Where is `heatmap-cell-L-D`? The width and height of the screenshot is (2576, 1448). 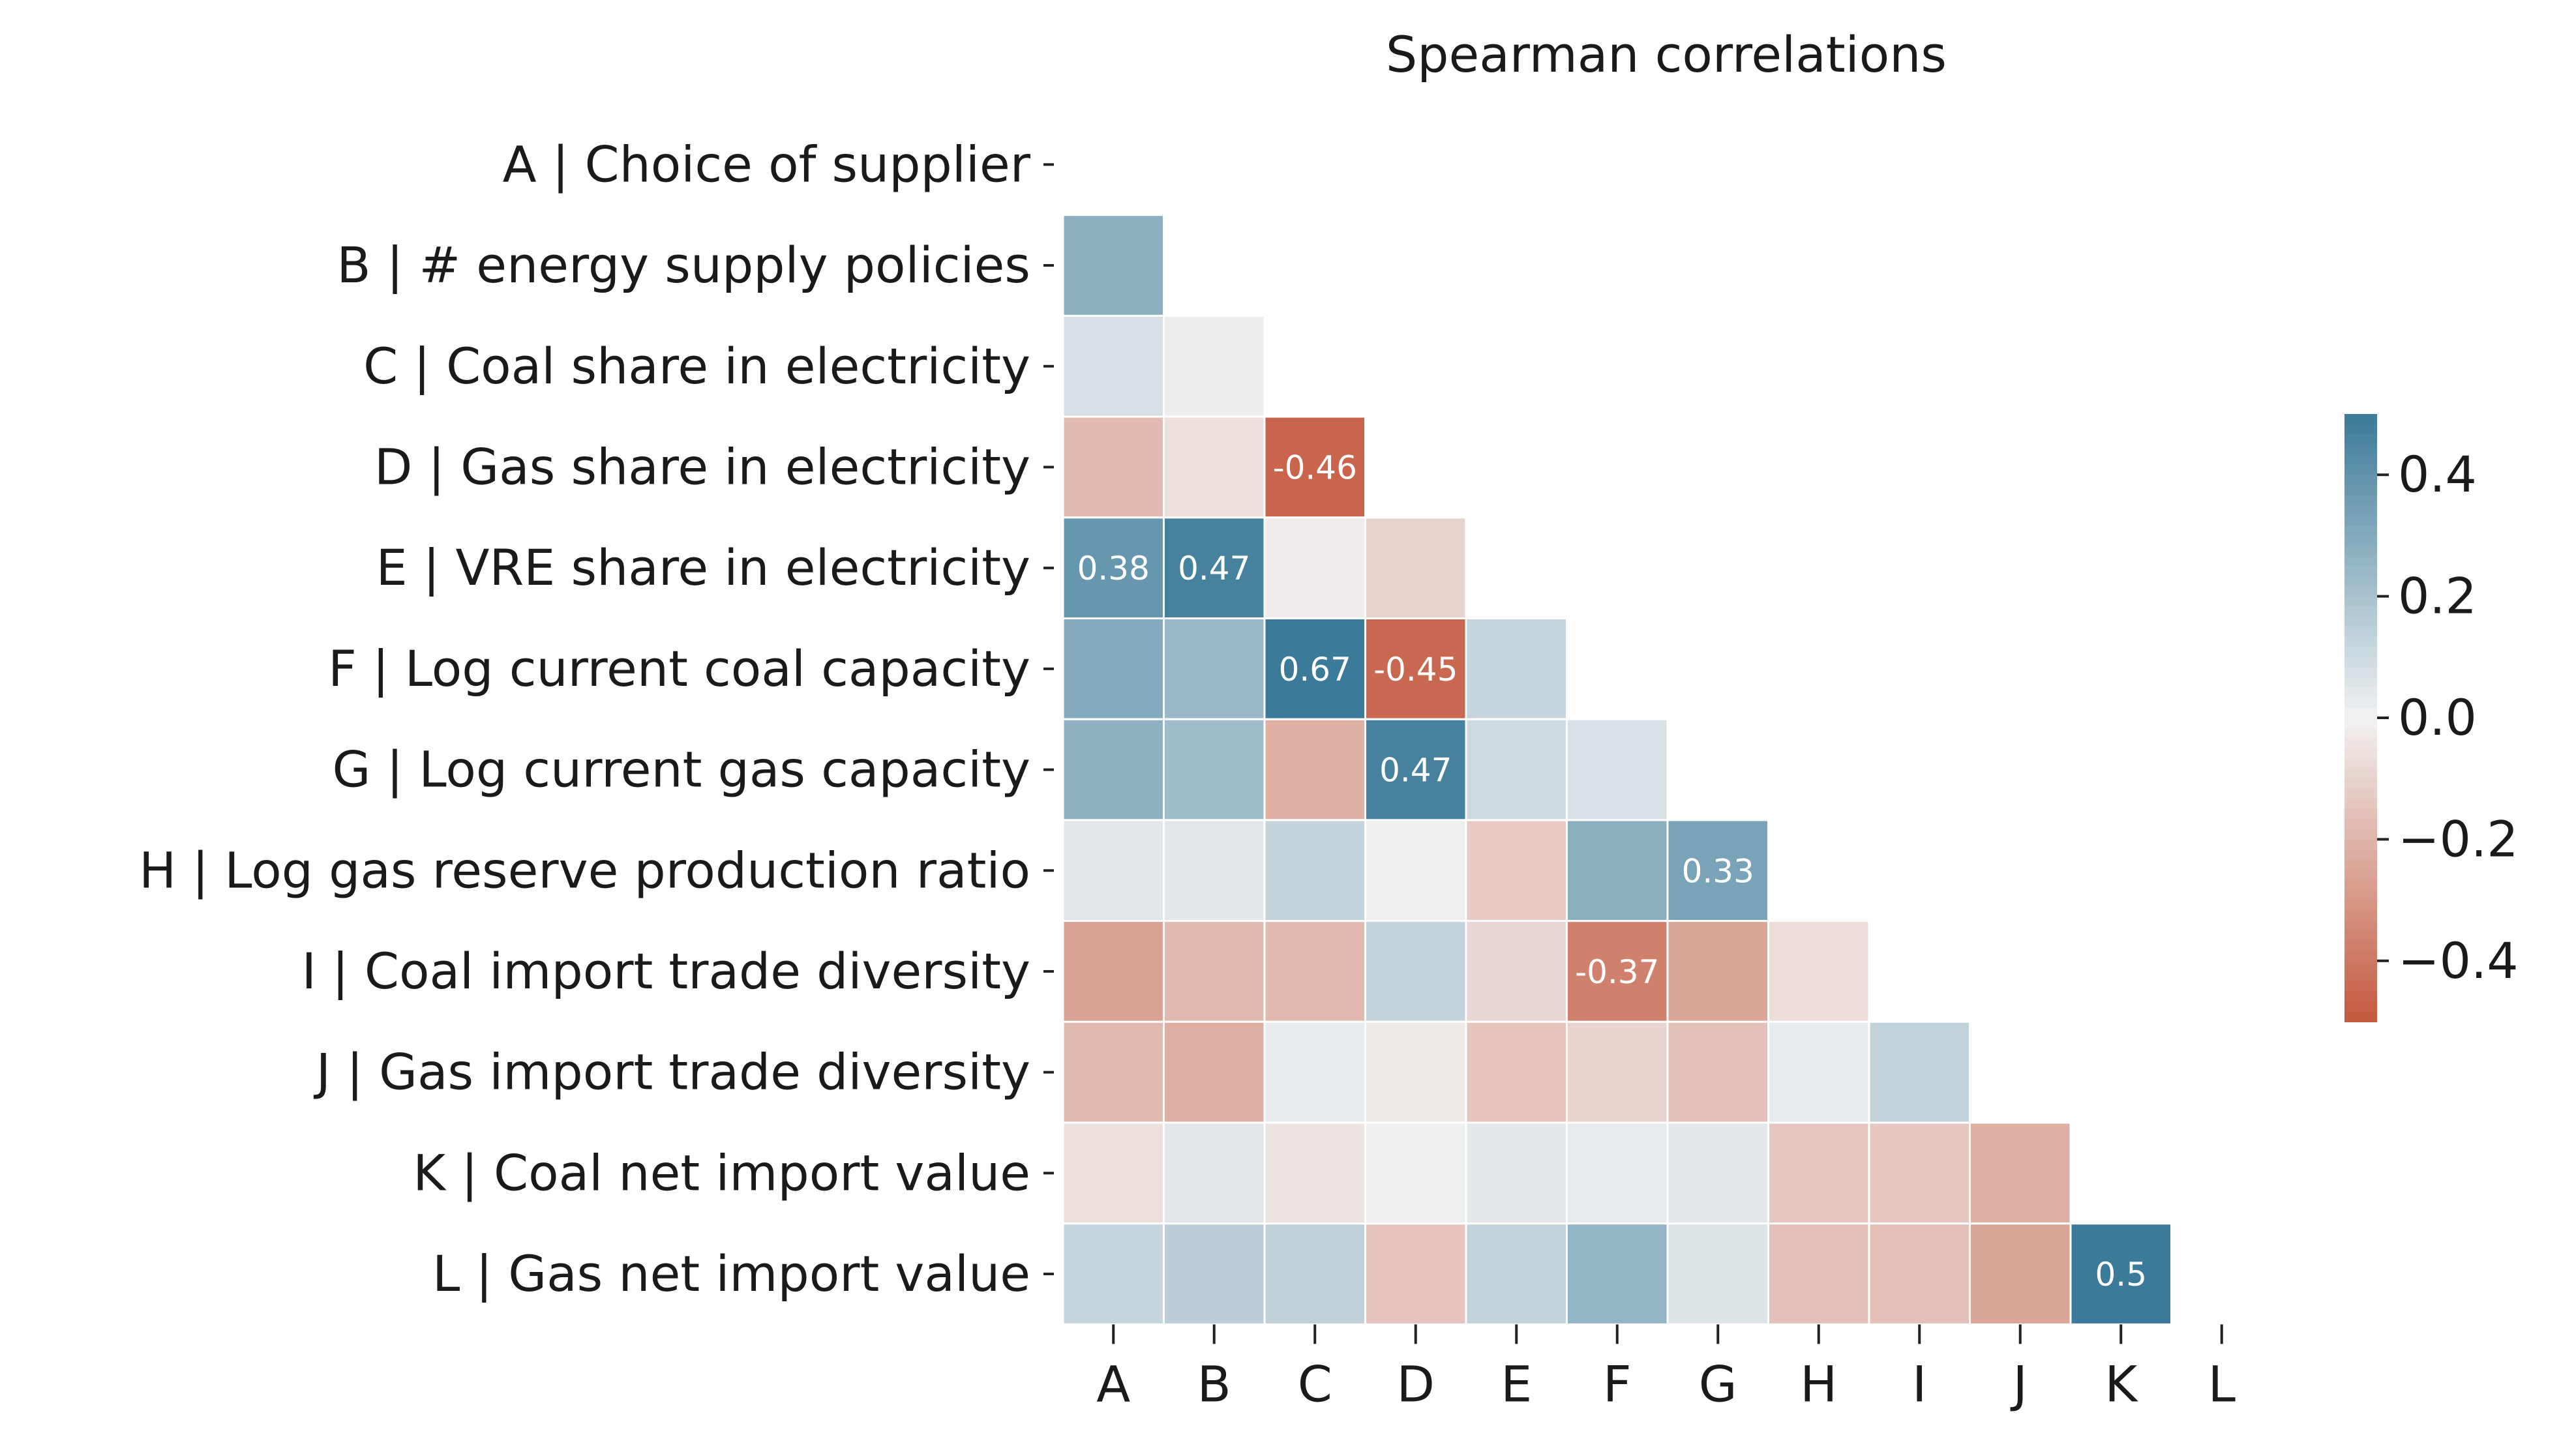
heatmap-cell-L-D is located at coordinates (1415, 1274).